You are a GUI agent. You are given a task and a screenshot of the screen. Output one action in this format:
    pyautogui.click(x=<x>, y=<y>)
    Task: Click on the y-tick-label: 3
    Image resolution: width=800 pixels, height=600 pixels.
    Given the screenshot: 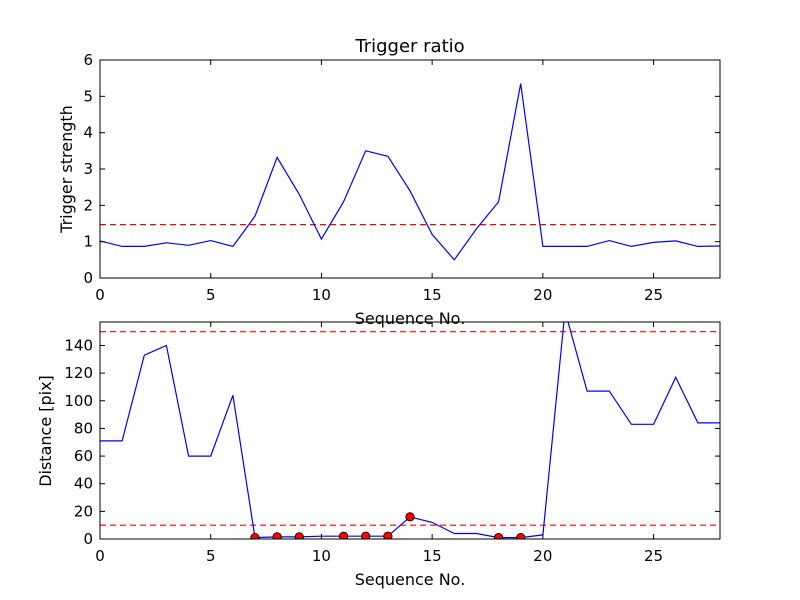 What is the action you would take?
    pyautogui.click(x=88, y=169)
    